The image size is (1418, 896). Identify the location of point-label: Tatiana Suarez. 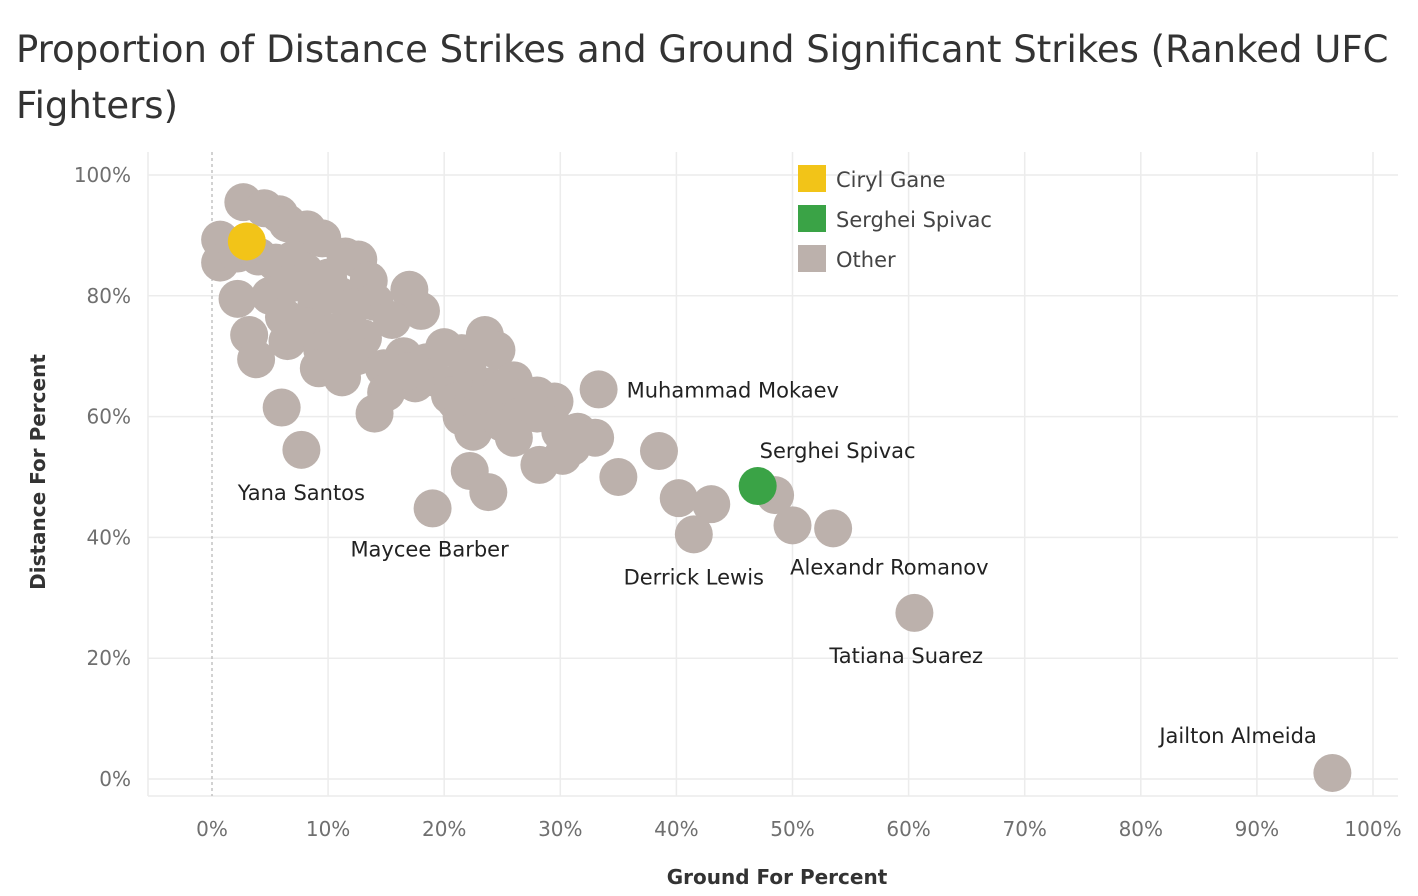
(905, 656).